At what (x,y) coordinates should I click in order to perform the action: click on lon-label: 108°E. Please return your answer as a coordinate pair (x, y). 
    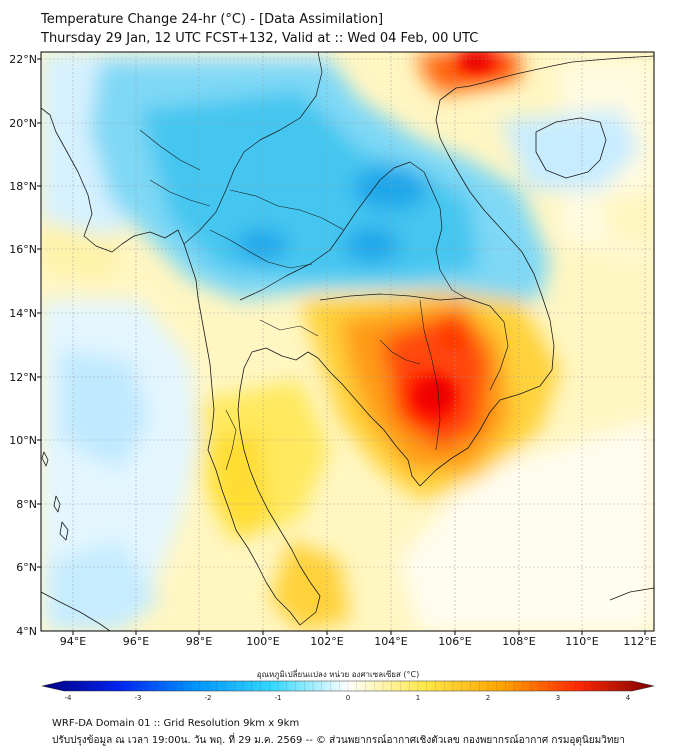
    Looking at the image, I should click on (518, 641).